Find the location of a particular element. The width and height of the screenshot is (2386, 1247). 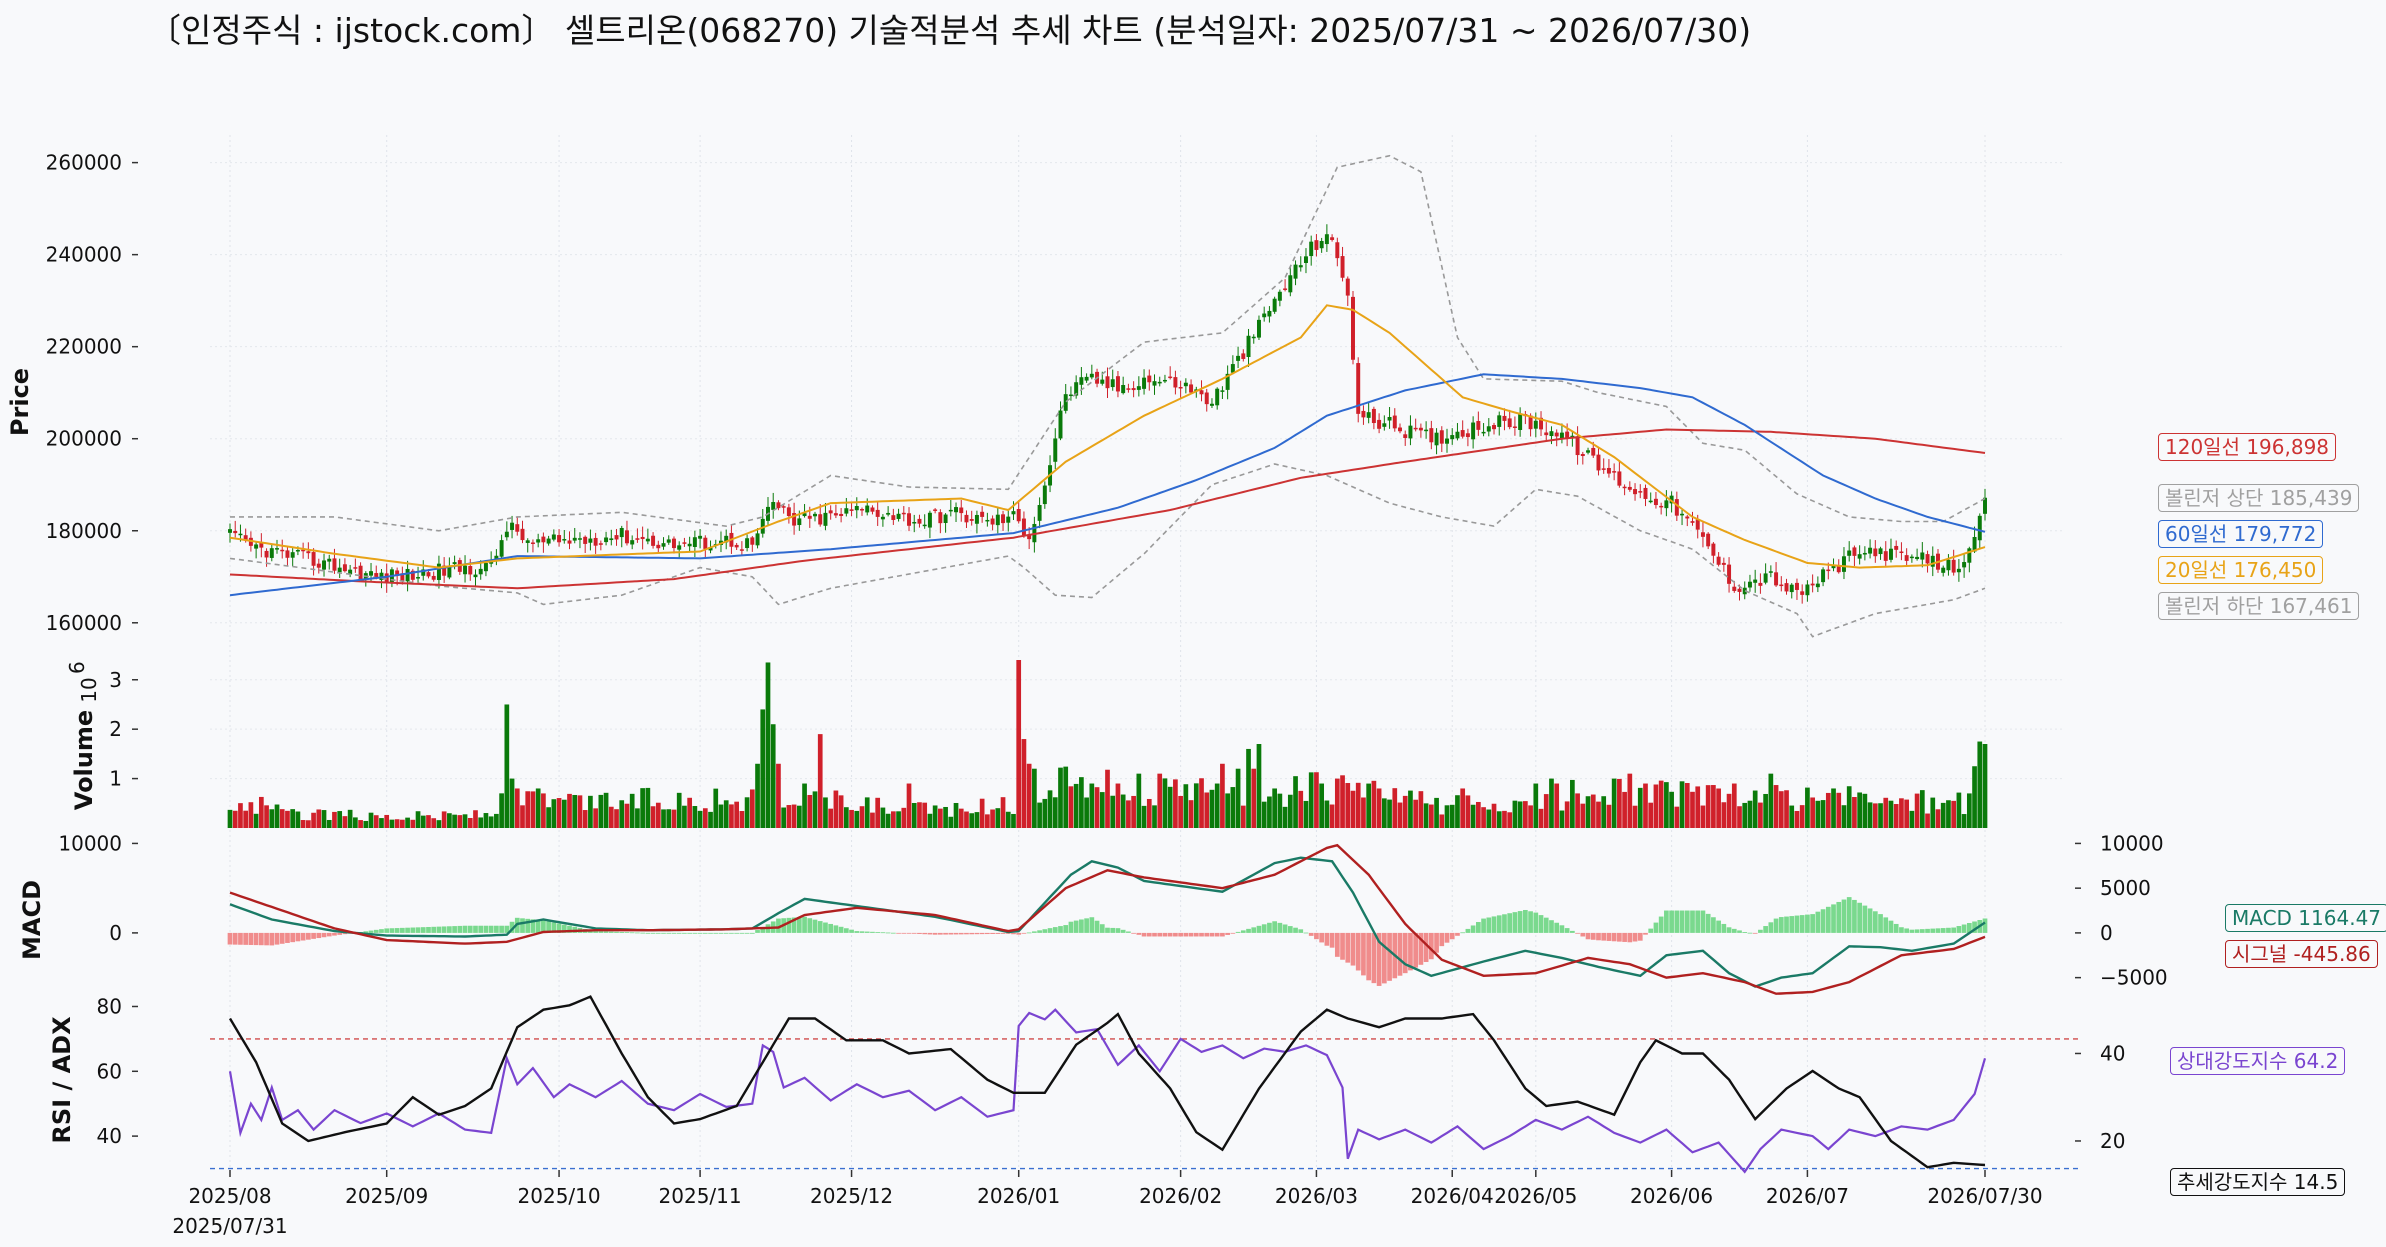

adx-tick-label: 20 is located at coordinates (2112, 1141).